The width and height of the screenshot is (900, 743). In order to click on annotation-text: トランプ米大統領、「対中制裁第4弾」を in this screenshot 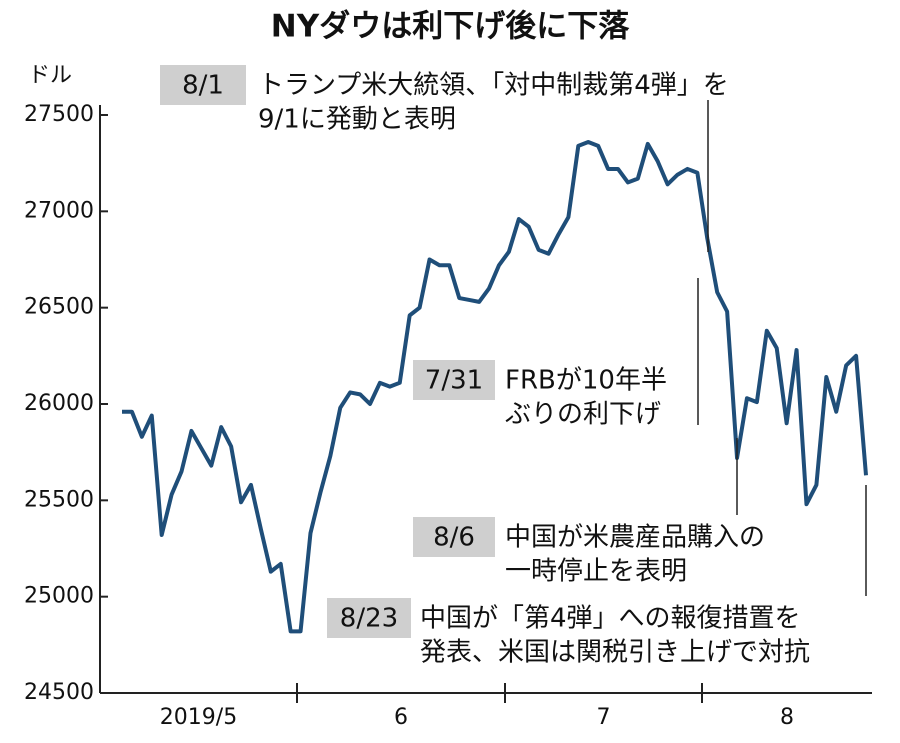, I will do `click(493, 86)`.